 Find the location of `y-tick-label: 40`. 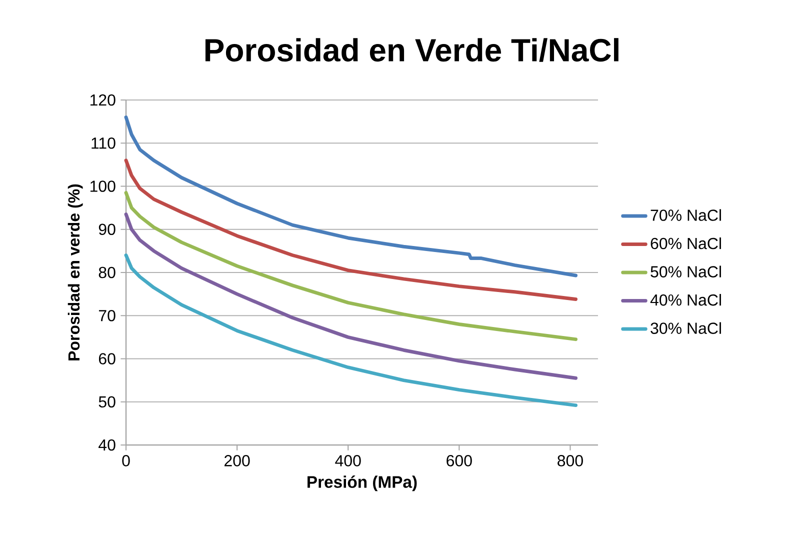

y-tick-label: 40 is located at coordinates (107, 445).